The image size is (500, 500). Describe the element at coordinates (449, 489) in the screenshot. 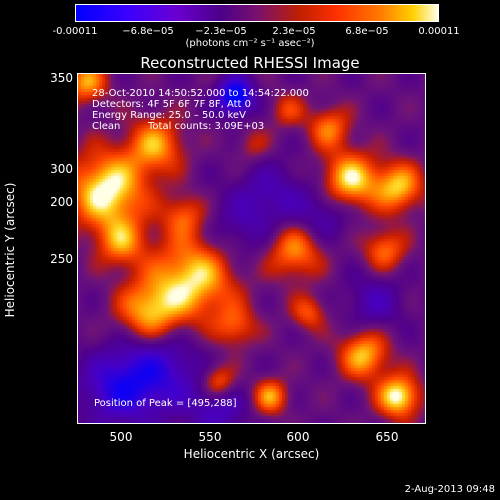

I see `footer-date: 2-Aug-2013 09:48` at that location.